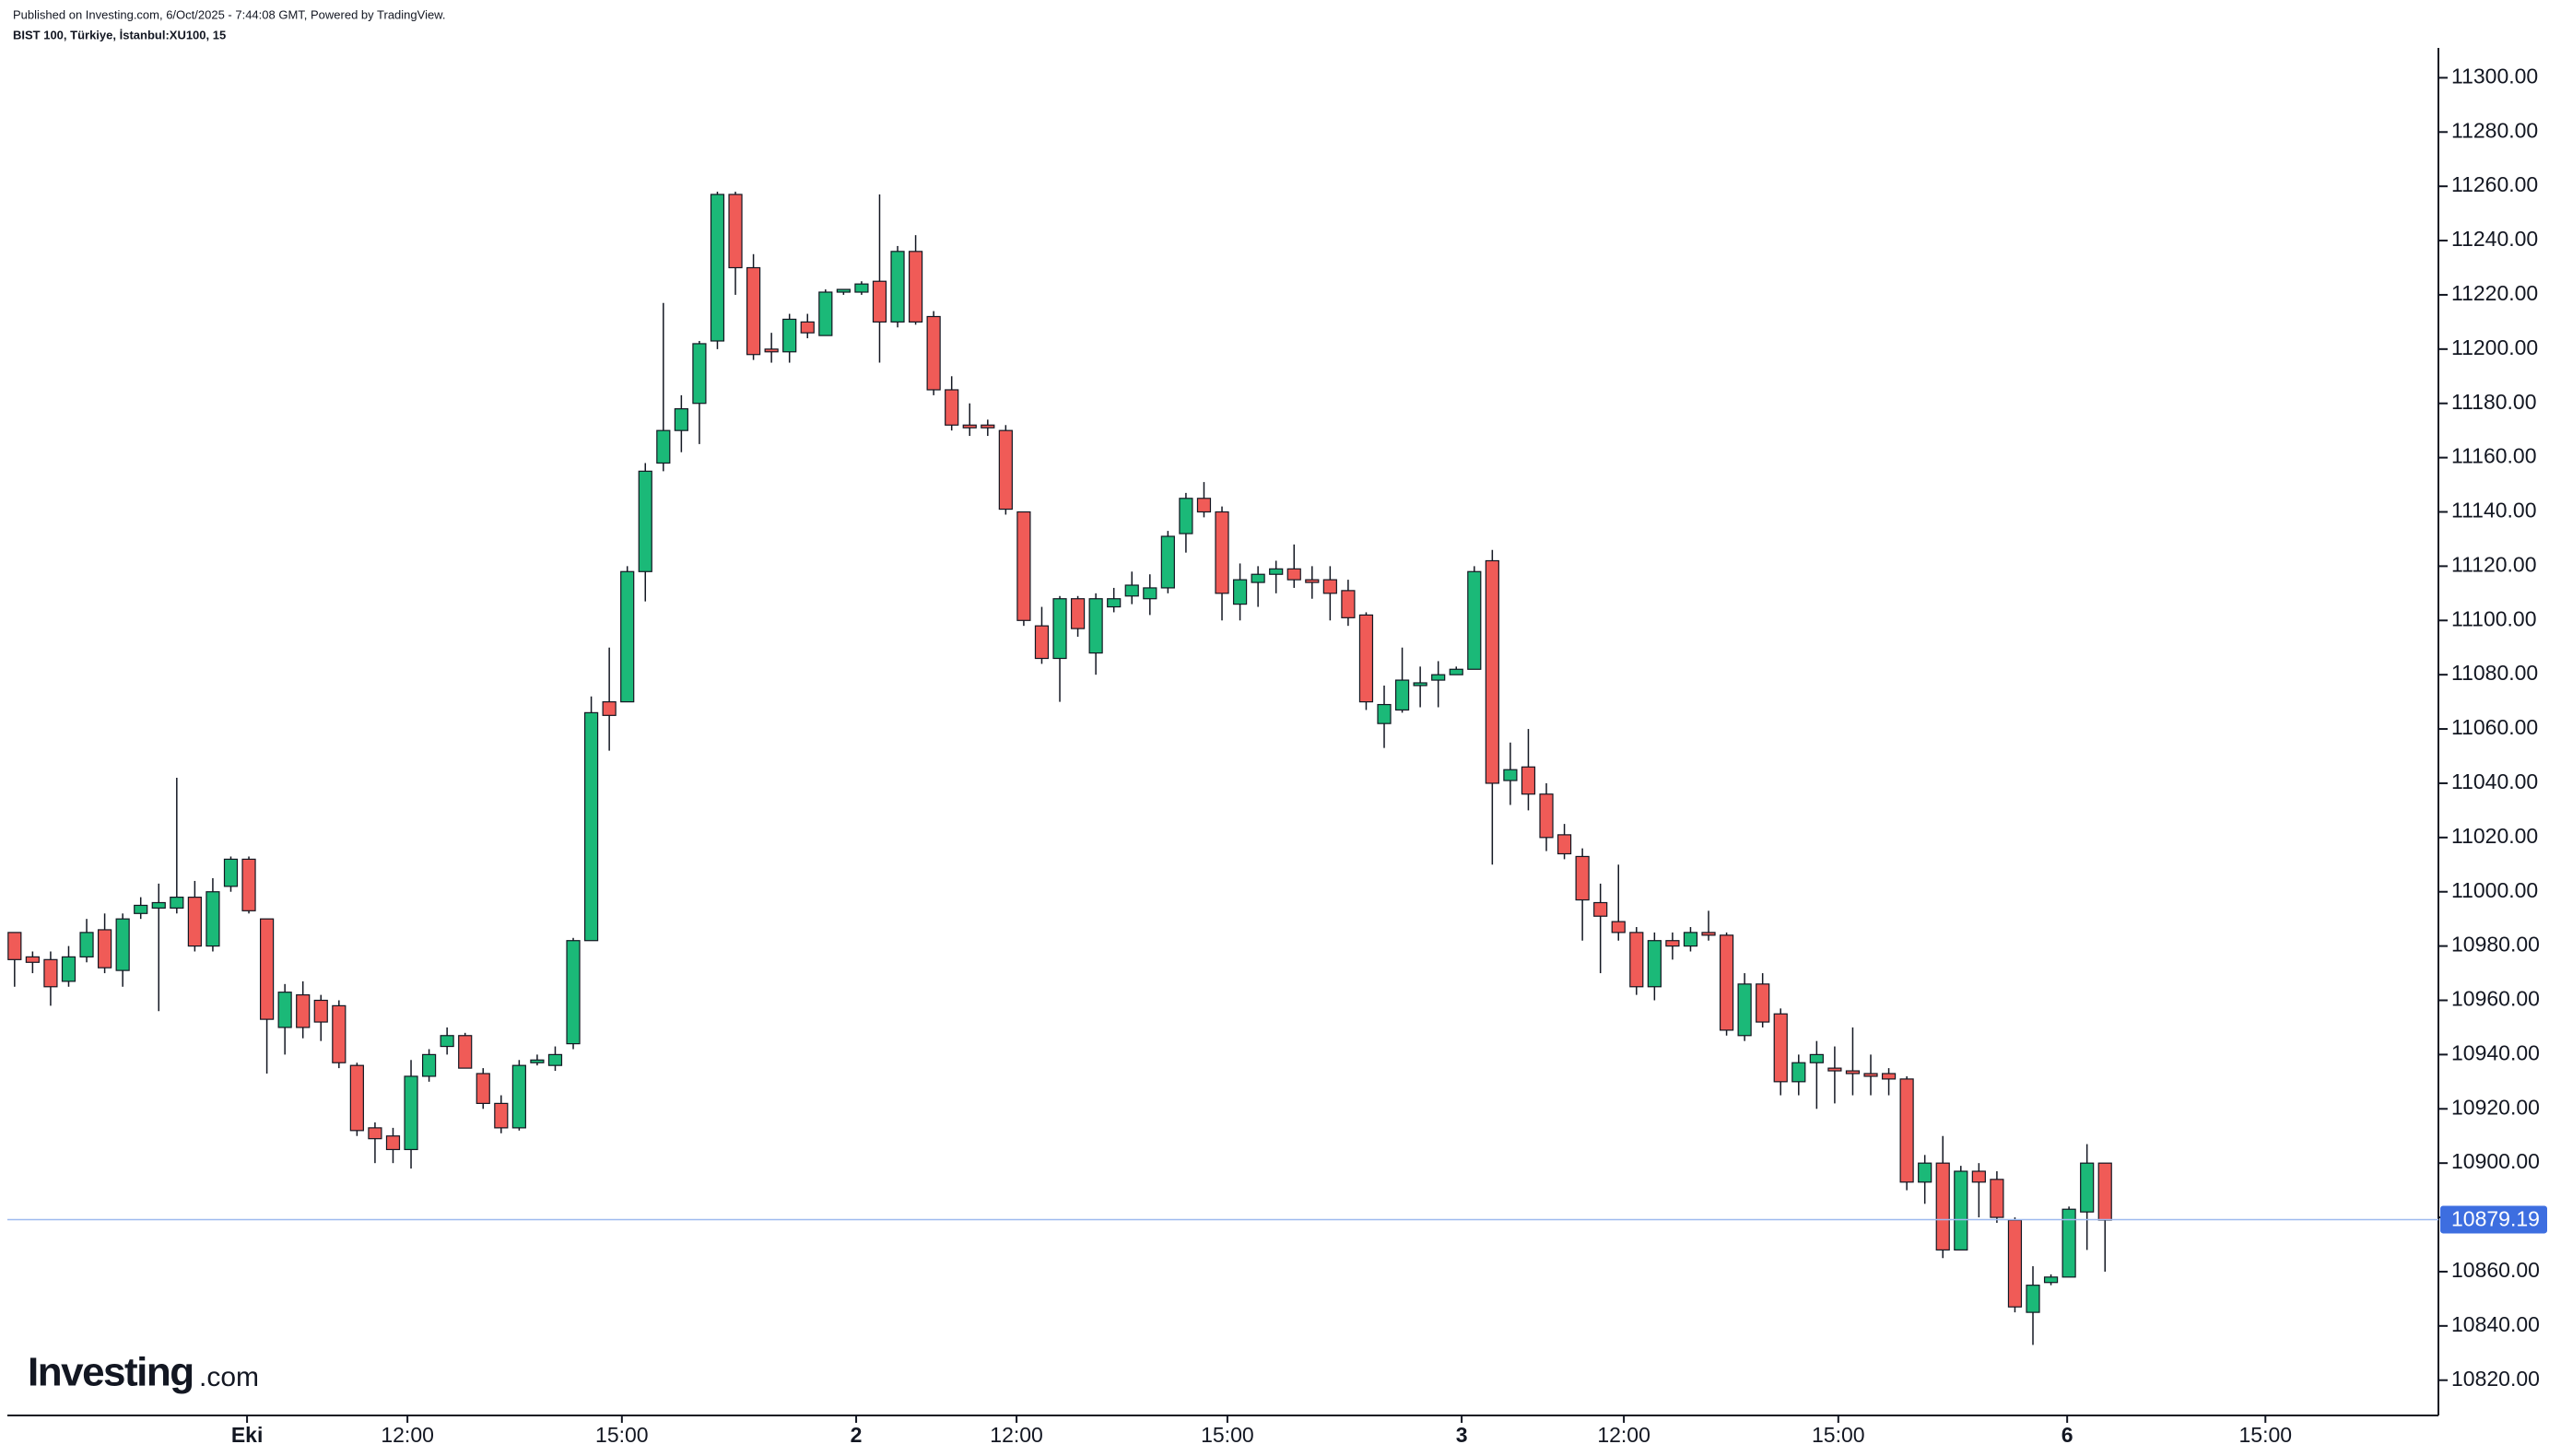 This screenshot has height=1456, width=2549. What do you see at coordinates (2495, 999) in the screenshot?
I see `y-tick-label: 10960.00` at bounding box center [2495, 999].